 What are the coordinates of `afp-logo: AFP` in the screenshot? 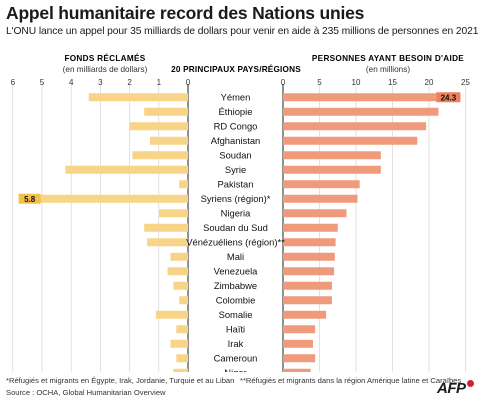 It's located at (455, 388).